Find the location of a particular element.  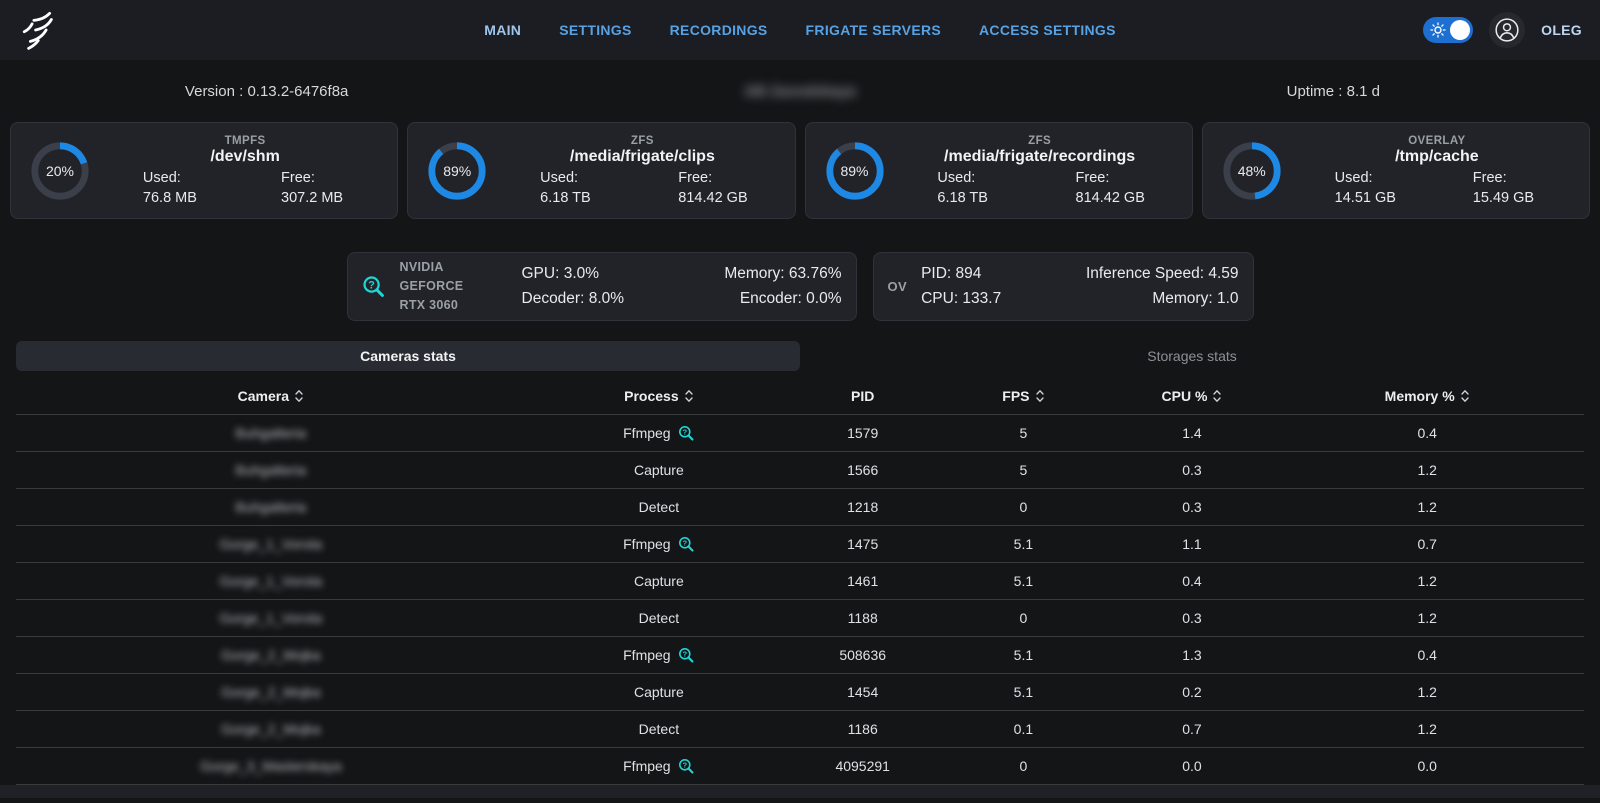

pid-value: 4095291 is located at coordinates (863, 766).